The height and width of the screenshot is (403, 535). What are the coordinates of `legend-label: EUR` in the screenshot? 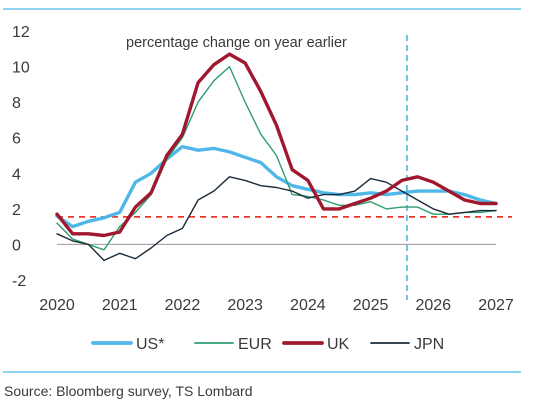 It's located at (255, 344).